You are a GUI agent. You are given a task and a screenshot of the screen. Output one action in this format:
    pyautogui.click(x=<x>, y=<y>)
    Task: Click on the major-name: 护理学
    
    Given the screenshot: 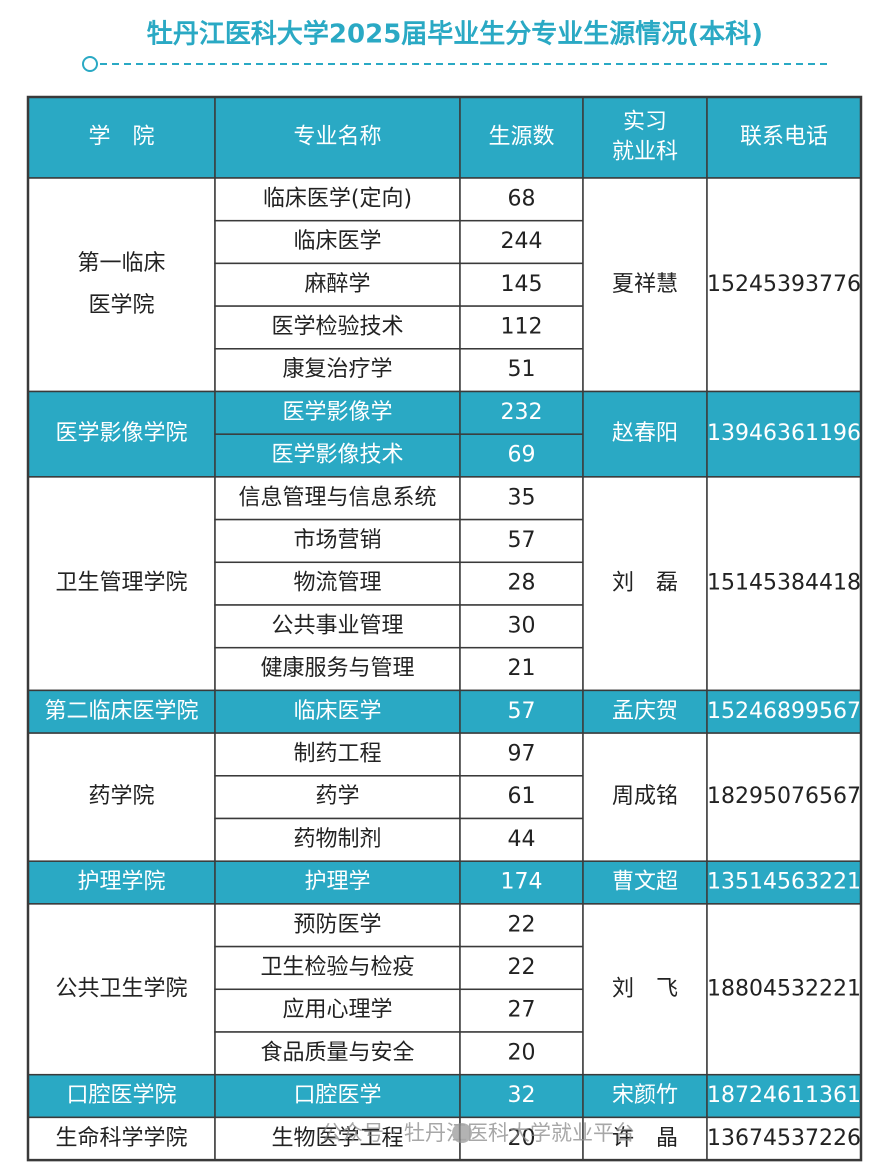 What is the action you would take?
    pyautogui.click(x=337, y=882)
    